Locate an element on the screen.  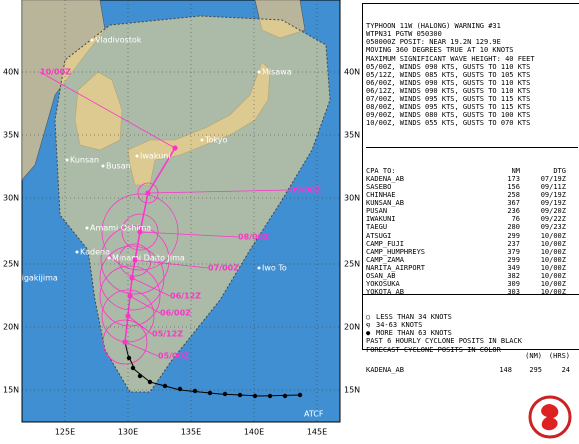
cpa-cell: 07/19Z is located at coordinates (553, 178).